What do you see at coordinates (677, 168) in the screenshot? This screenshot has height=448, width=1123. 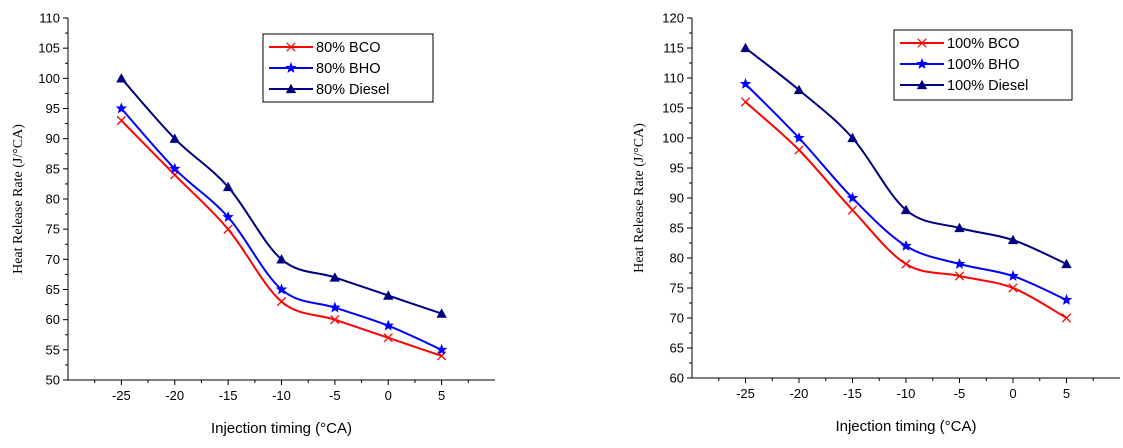 I see `y-tick-label: 95` at bounding box center [677, 168].